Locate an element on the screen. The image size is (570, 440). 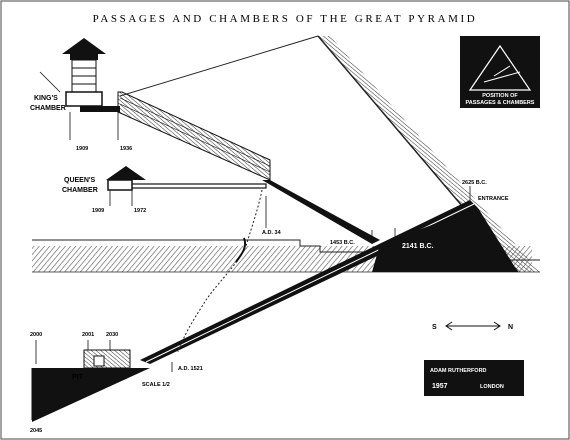
date-pit-2001: 2001 is located at coordinates (88, 335).